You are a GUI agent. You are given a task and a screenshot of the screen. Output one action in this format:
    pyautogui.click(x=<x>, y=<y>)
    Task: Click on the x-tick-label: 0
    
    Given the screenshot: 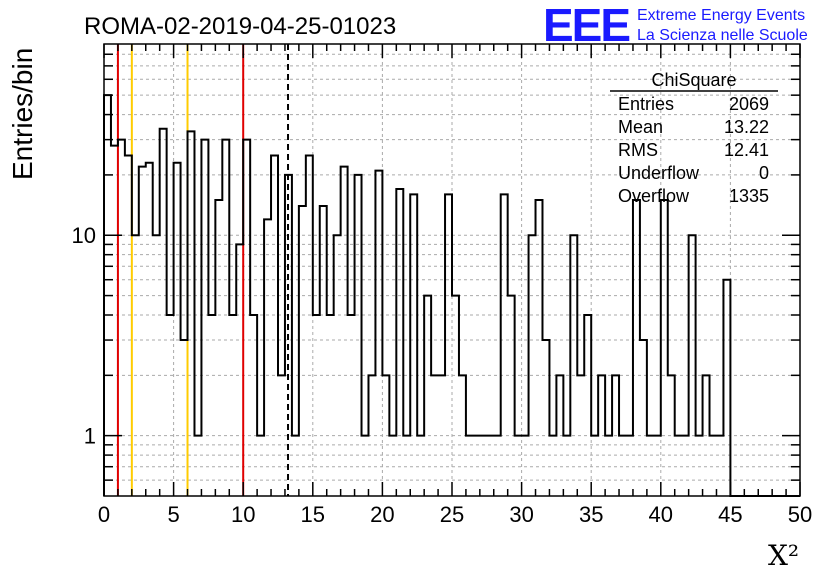 What is the action you would take?
    pyautogui.click(x=104, y=514)
    